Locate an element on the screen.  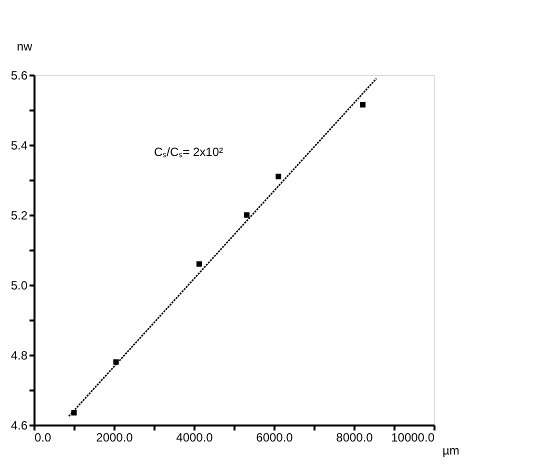
y-tick-label: 5.0 is located at coordinates (19, 285).